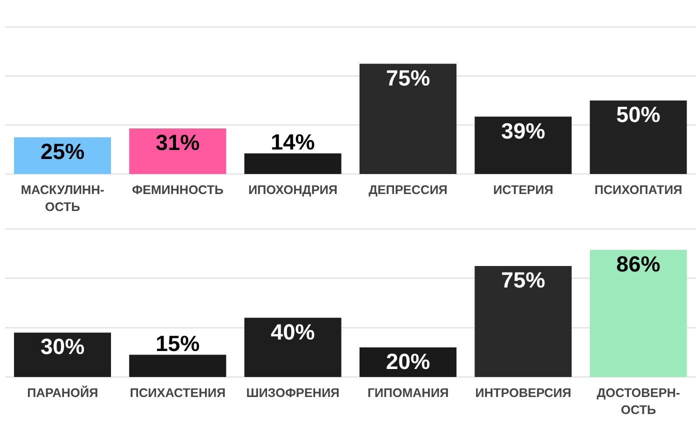 This screenshot has height=433, width=700. I want to click on data-label: 15%, so click(178, 343).